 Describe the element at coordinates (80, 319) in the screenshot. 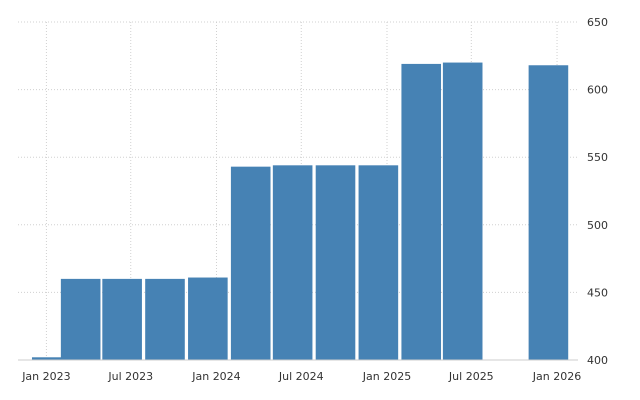

I see `bar-feb-2023` at that location.